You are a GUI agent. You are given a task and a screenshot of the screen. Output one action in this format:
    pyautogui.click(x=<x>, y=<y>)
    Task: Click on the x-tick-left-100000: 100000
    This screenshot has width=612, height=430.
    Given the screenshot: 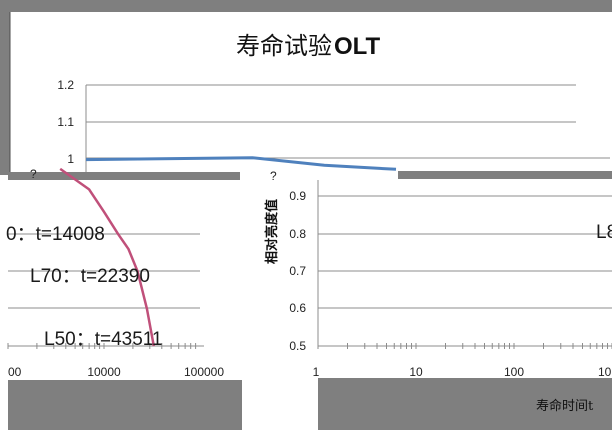 What is the action you would take?
    pyautogui.click(x=204, y=372)
    